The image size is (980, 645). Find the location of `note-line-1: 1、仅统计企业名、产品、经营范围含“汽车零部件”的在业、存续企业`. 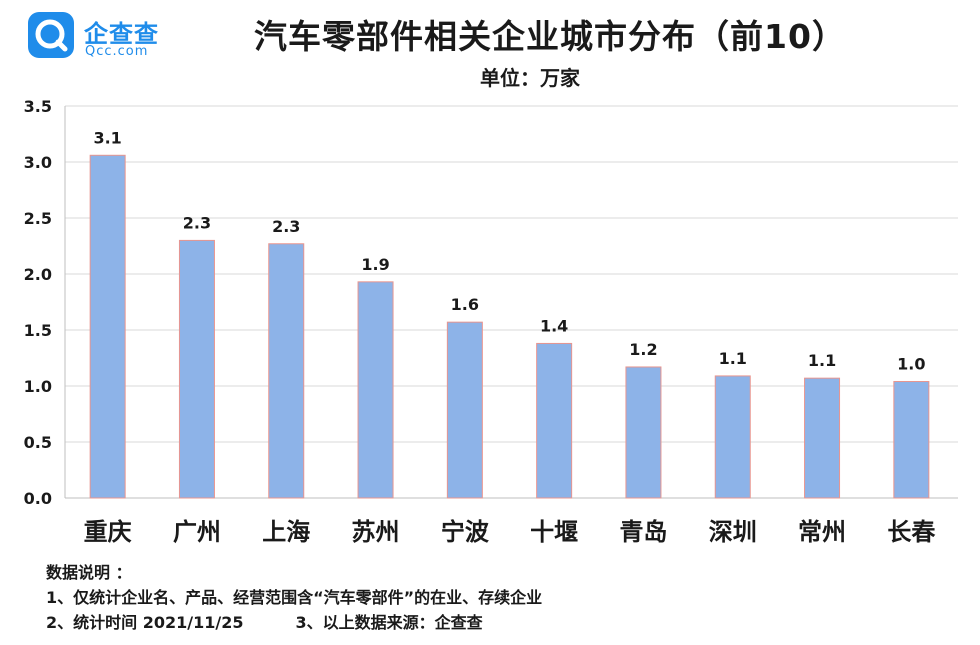

note-line-1: 1、仅统计企业名、产品、经营范围含“汽车零部件”的在业、存续企业 is located at coordinates (294, 597).